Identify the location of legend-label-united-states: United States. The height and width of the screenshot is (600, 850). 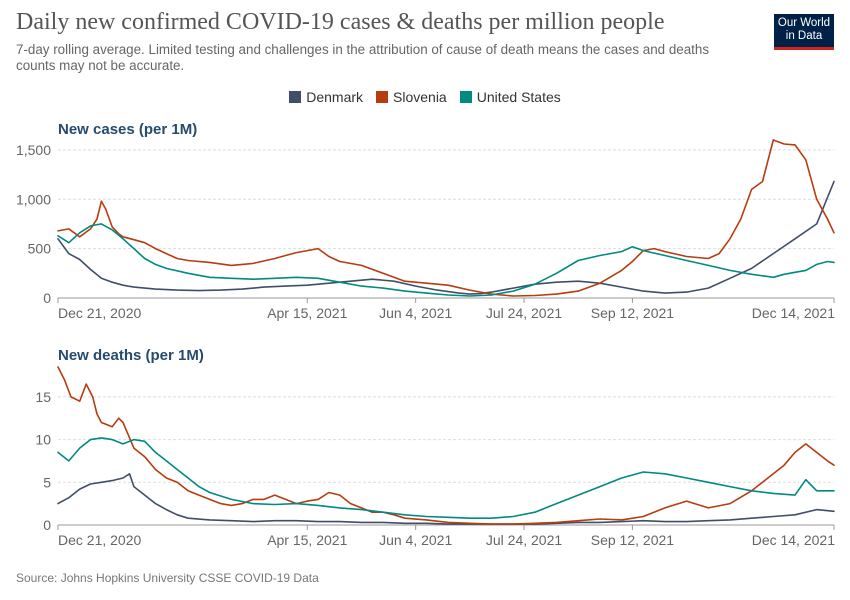
(518, 97).